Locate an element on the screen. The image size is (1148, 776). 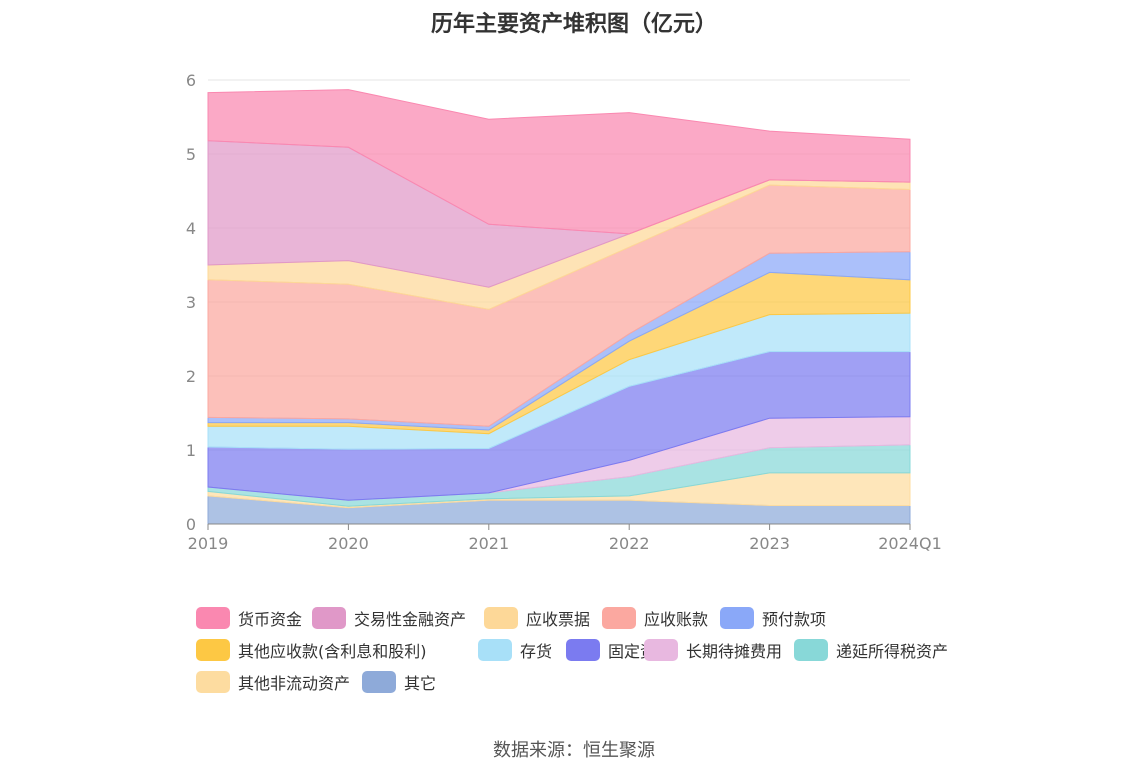
x-tick-label: 2024Q1 is located at coordinates (910, 543).